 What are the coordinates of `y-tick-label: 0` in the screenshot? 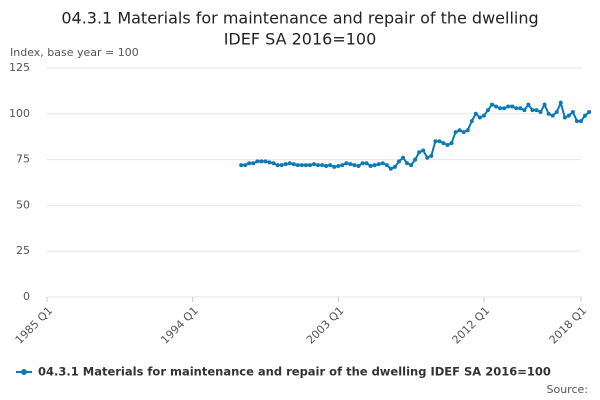 It's located at (26, 296).